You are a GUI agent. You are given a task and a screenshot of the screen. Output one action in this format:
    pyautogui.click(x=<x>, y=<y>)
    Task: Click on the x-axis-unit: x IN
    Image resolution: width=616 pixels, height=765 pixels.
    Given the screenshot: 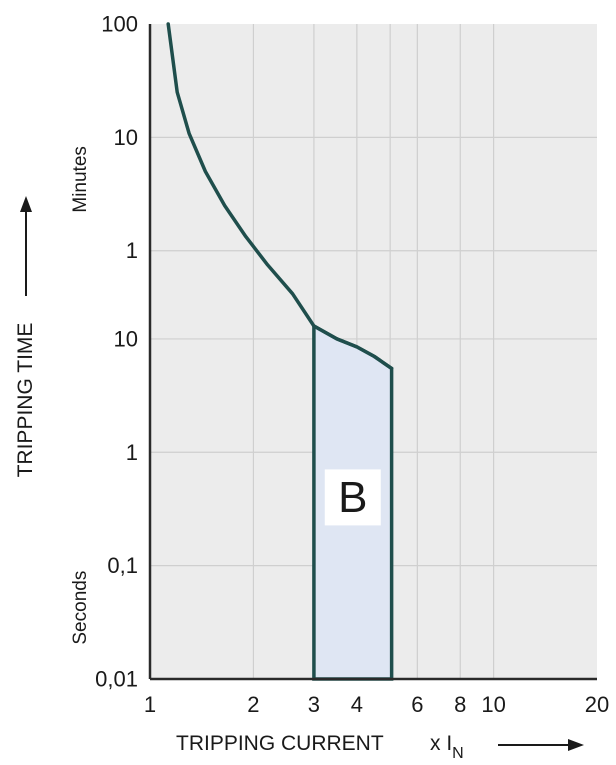 What is the action you would take?
    pyautogui.click(x=447, y=747)
    